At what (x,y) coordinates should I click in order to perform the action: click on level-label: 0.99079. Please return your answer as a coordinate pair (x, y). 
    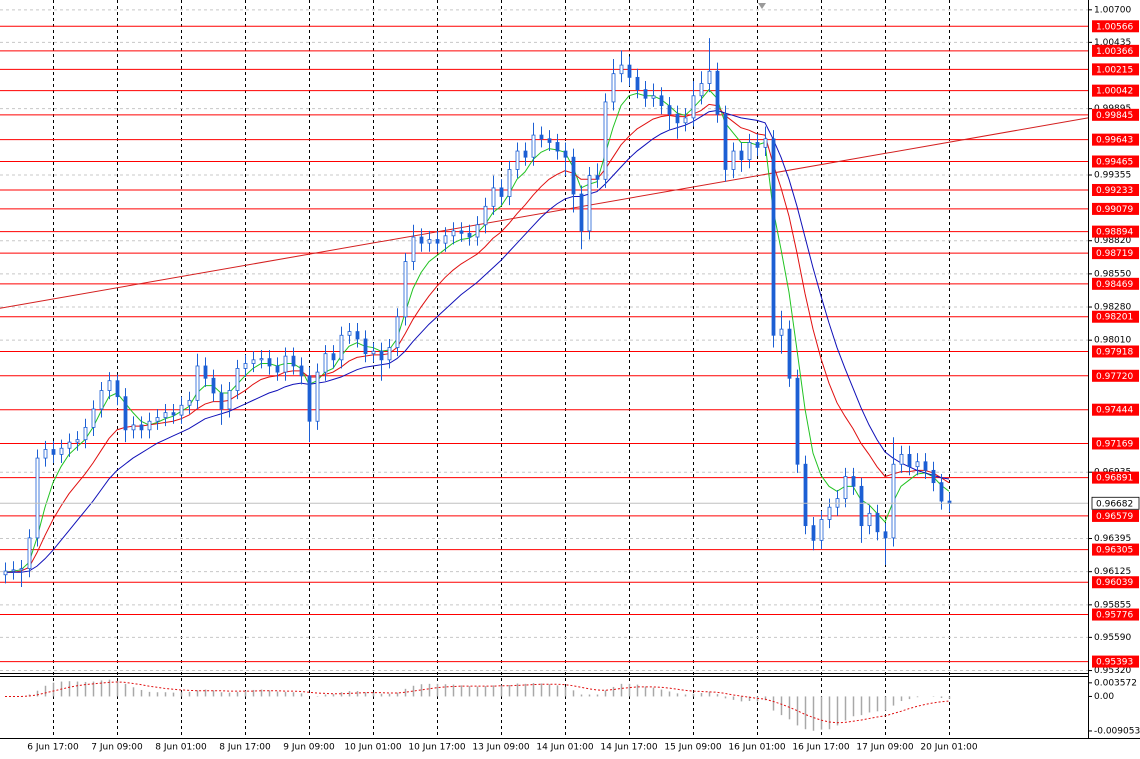
    Looking at the image, I should click on (1114, 210).